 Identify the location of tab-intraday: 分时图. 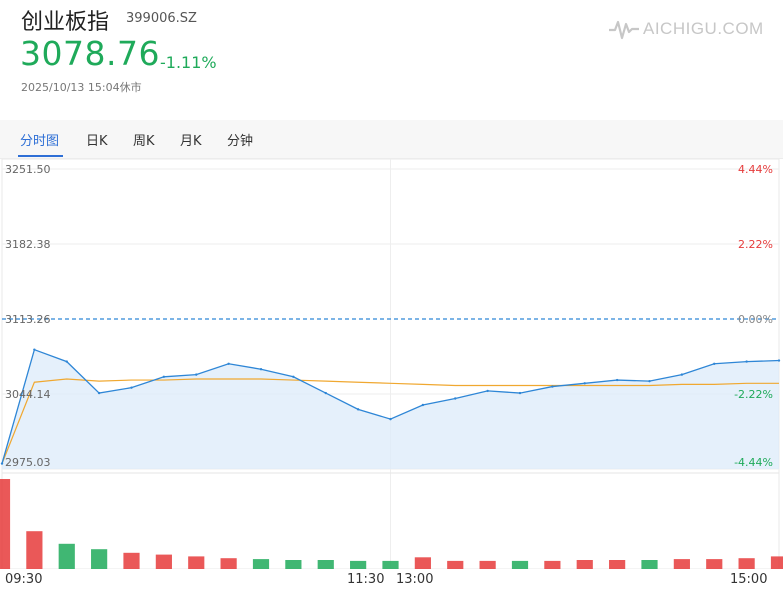
(40, 141).